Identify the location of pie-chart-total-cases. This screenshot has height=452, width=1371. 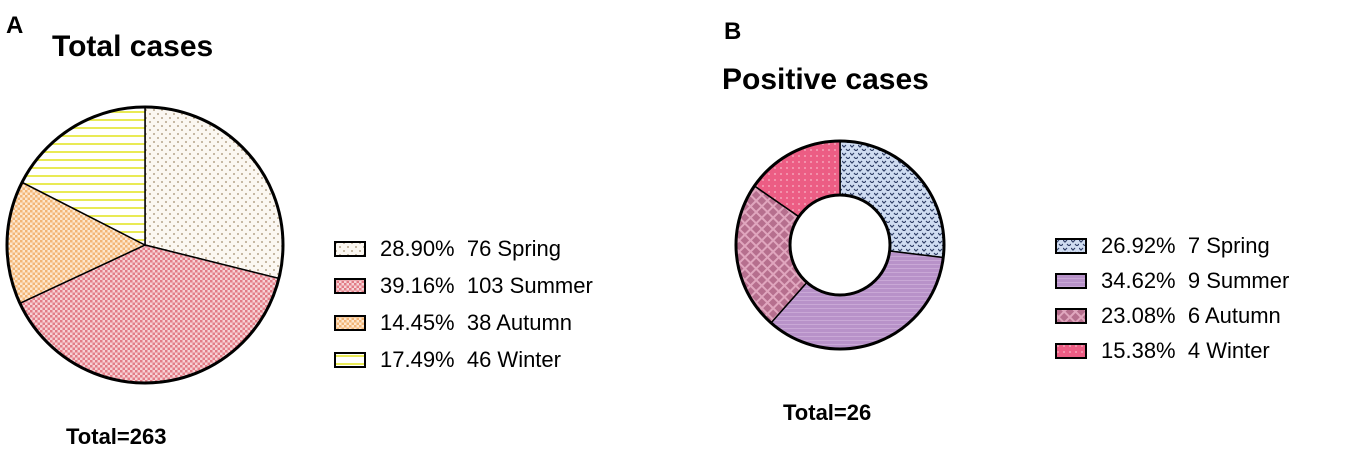
(145, 245).